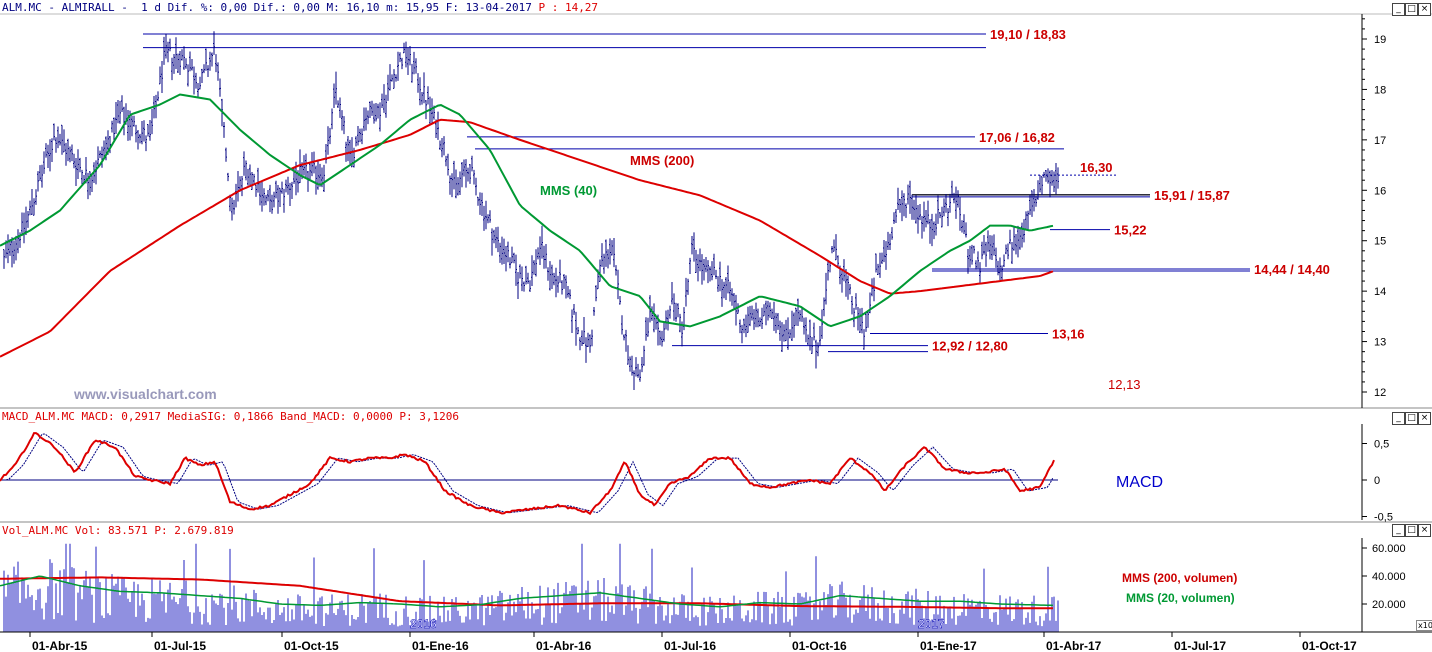 Image resolution: width=1432 pixels, height=652 pixels. I want to click on x-tick-label: 01-Jul-16, so click(690, 645).